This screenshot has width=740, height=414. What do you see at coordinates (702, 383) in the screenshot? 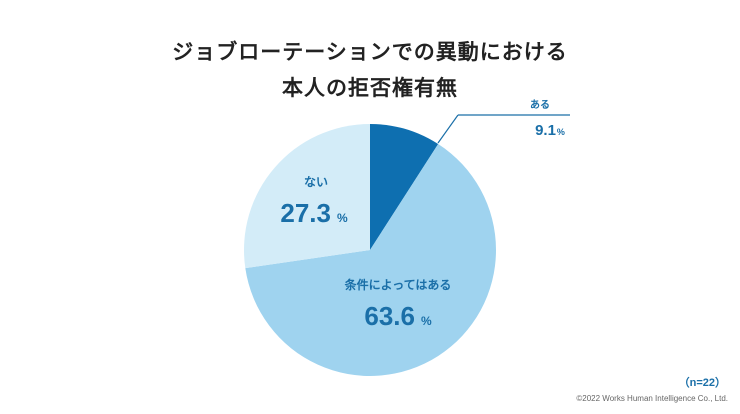
I see `sample-size-note: （n=22）` at bounding box center [702, 383].